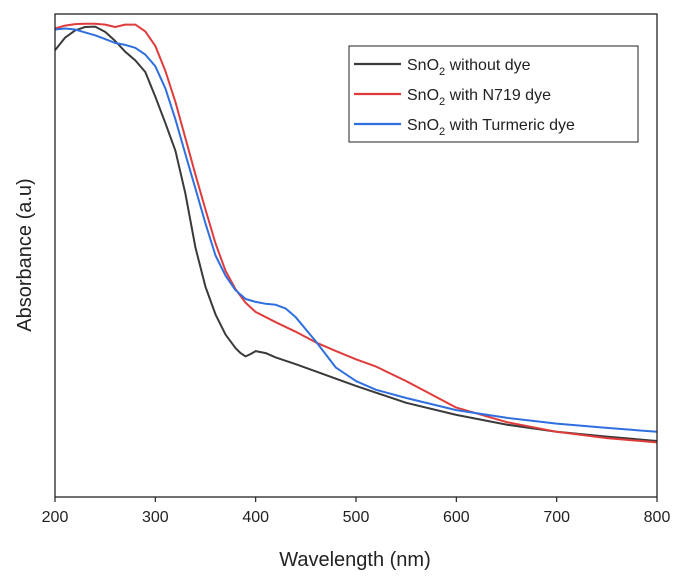 The image size is (673, 576). I want to click on x-tick-label: 700, so click(556, 517).